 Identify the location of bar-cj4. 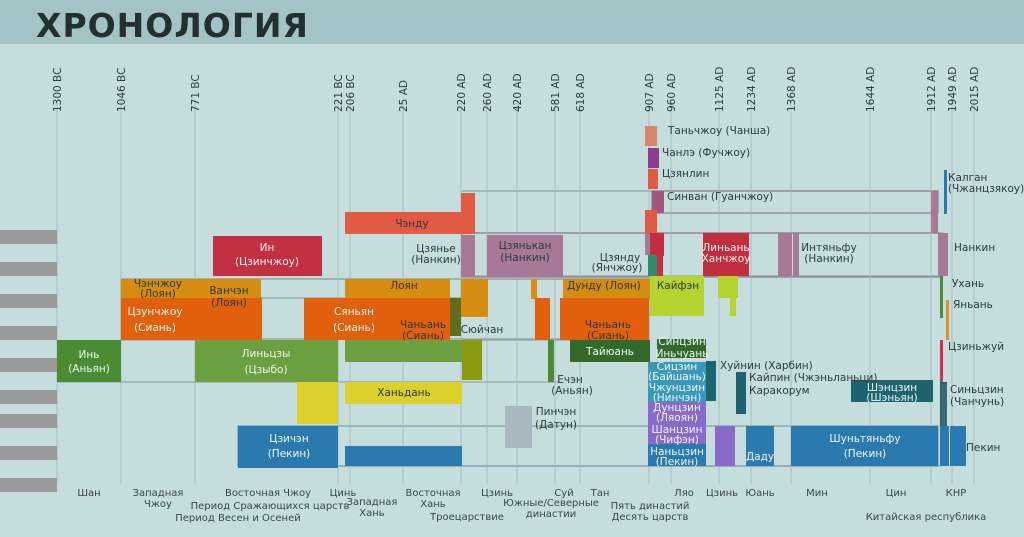
(658, 202).